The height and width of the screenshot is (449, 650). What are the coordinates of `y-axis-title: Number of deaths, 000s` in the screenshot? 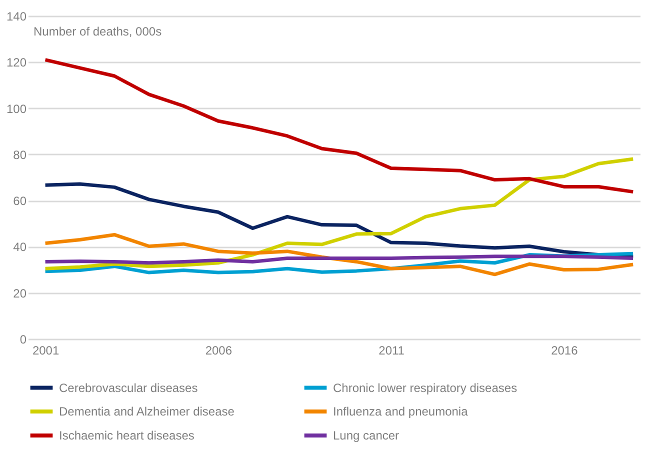 It's located at (98, 31).